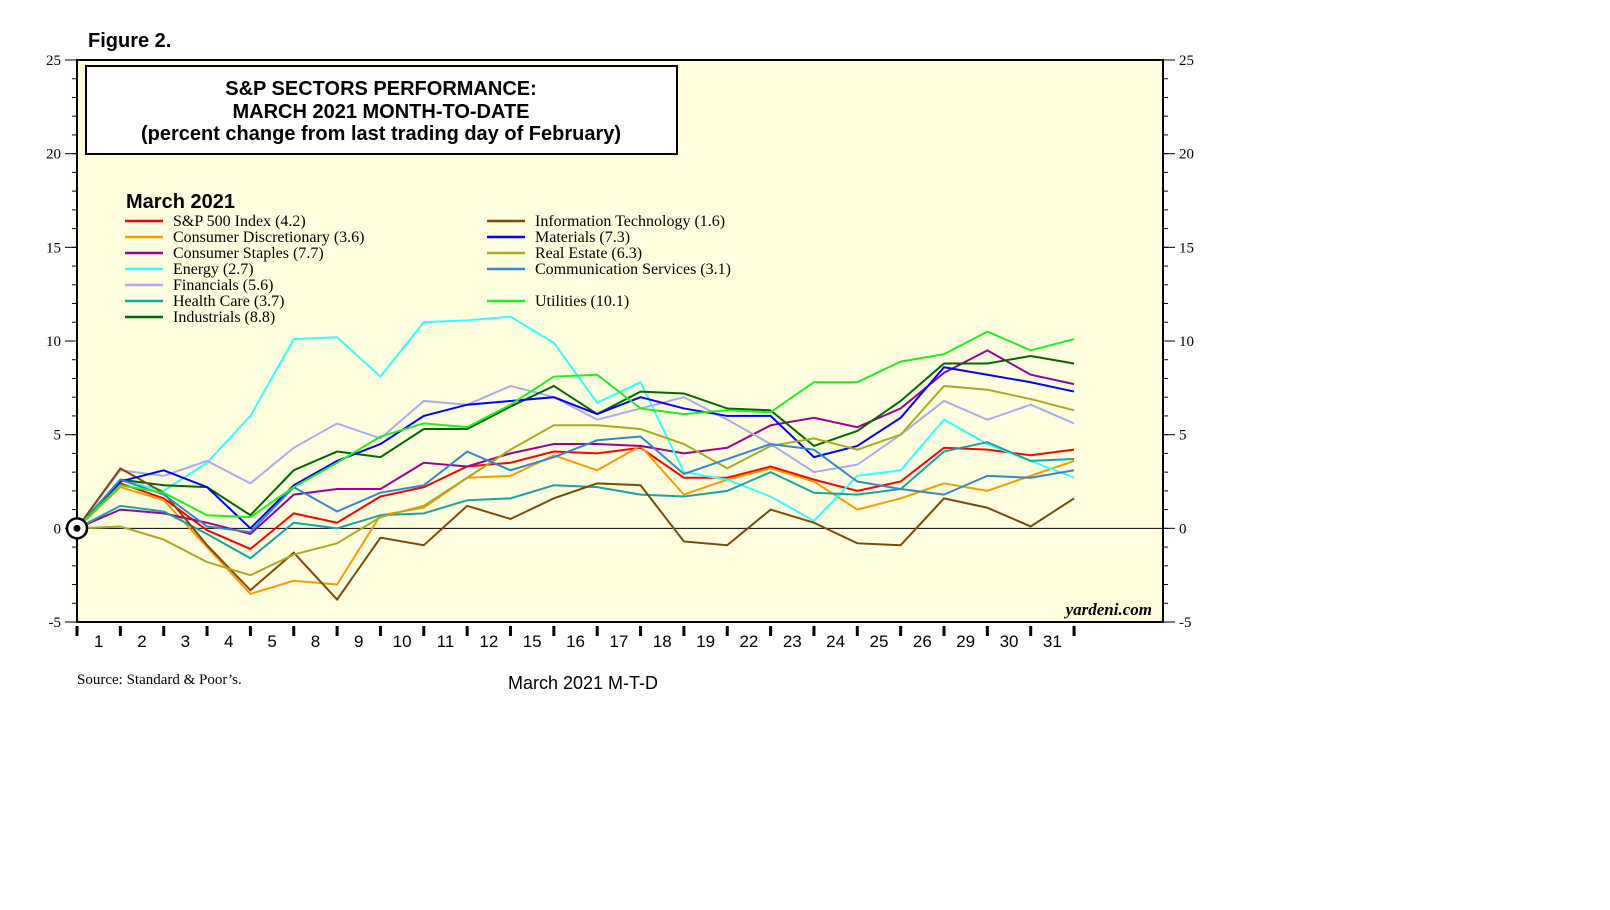 The width and height of the screenshot is (1610, 910). I want to click on y-tick-label: 20, so click(53, 155).